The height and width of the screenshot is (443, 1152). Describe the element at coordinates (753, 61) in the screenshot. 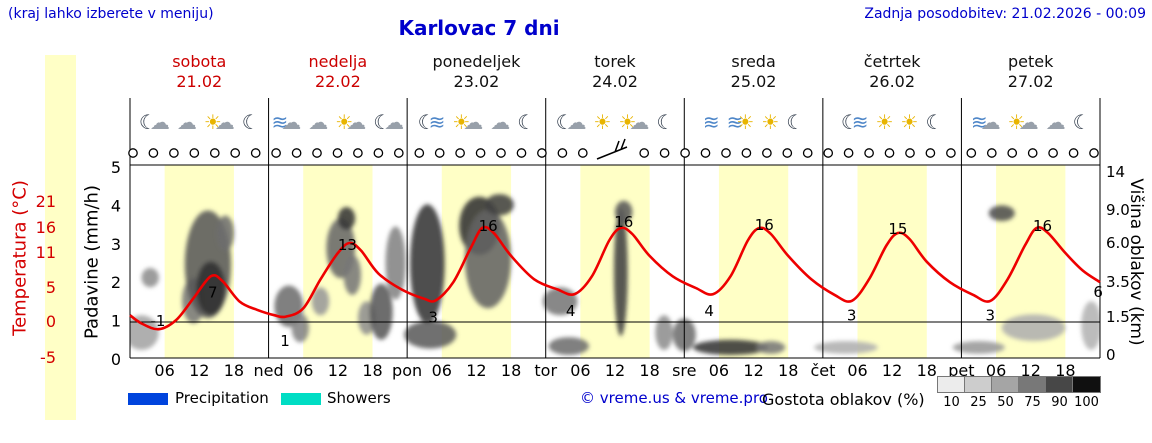

I see `day-name: sreda` at that location.